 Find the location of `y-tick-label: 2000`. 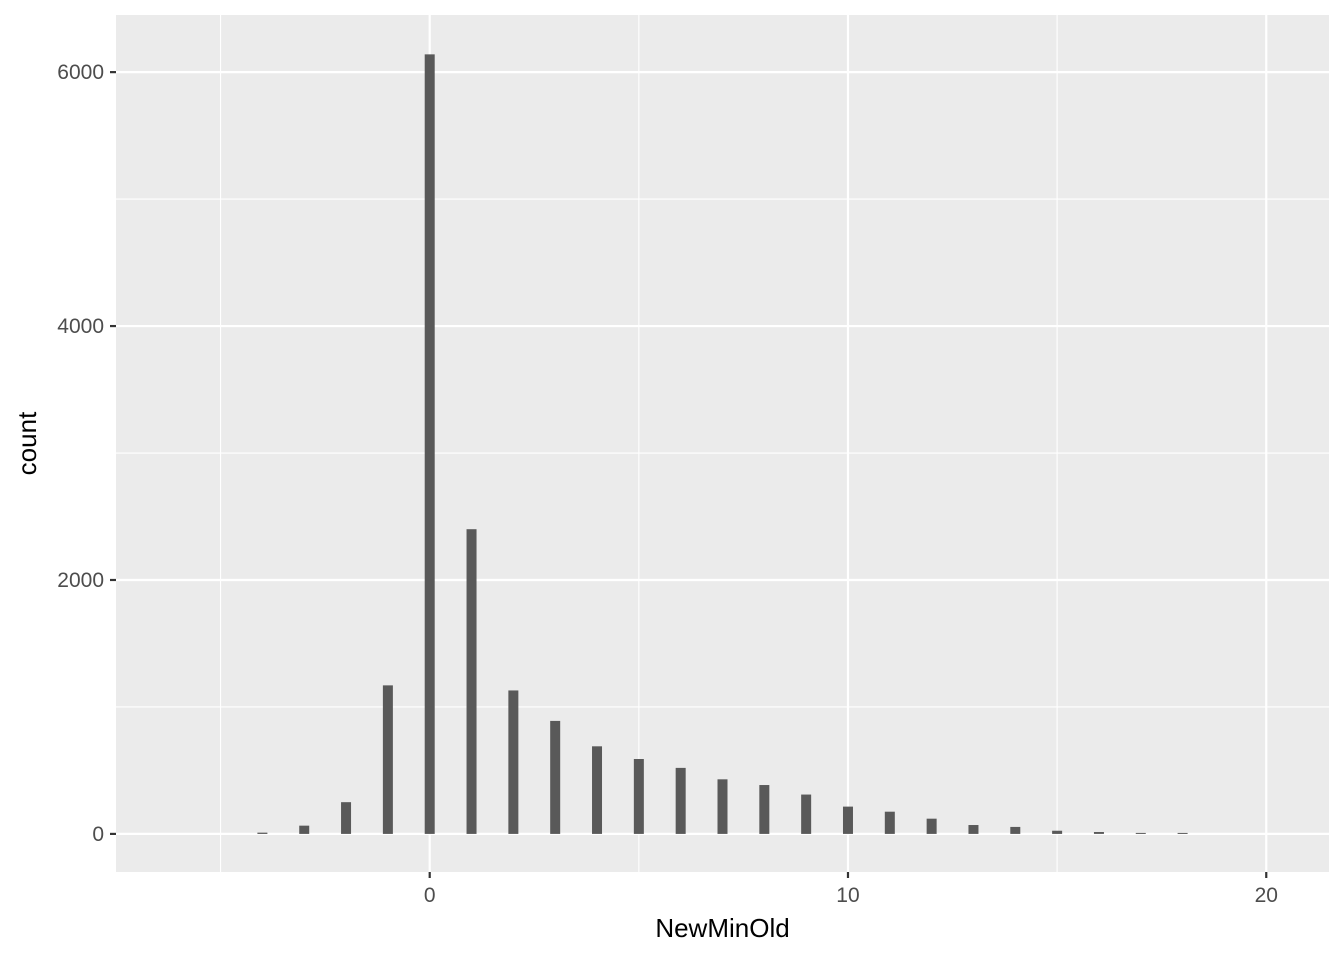

y-tick-label: 2000 is located at coordinates (80, 580).